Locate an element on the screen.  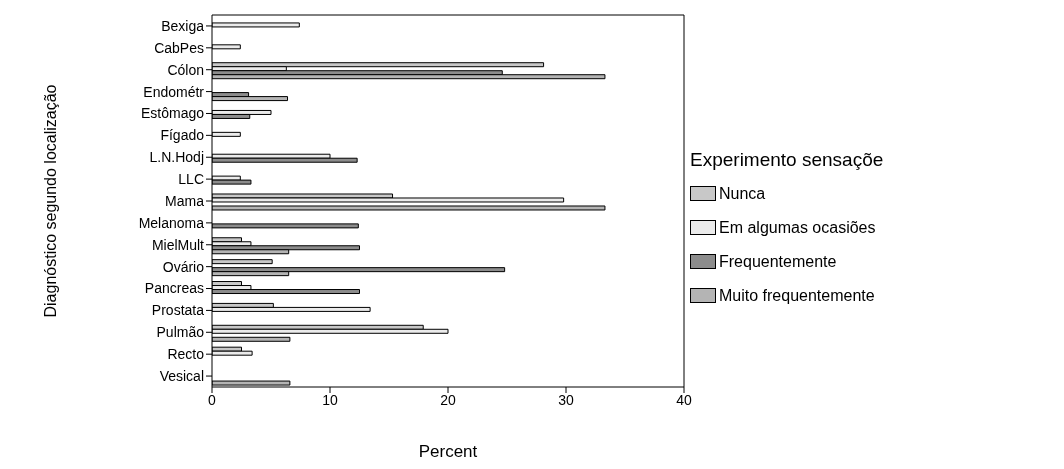
x-tick-label: 20 is located at coordinates (448, 399).